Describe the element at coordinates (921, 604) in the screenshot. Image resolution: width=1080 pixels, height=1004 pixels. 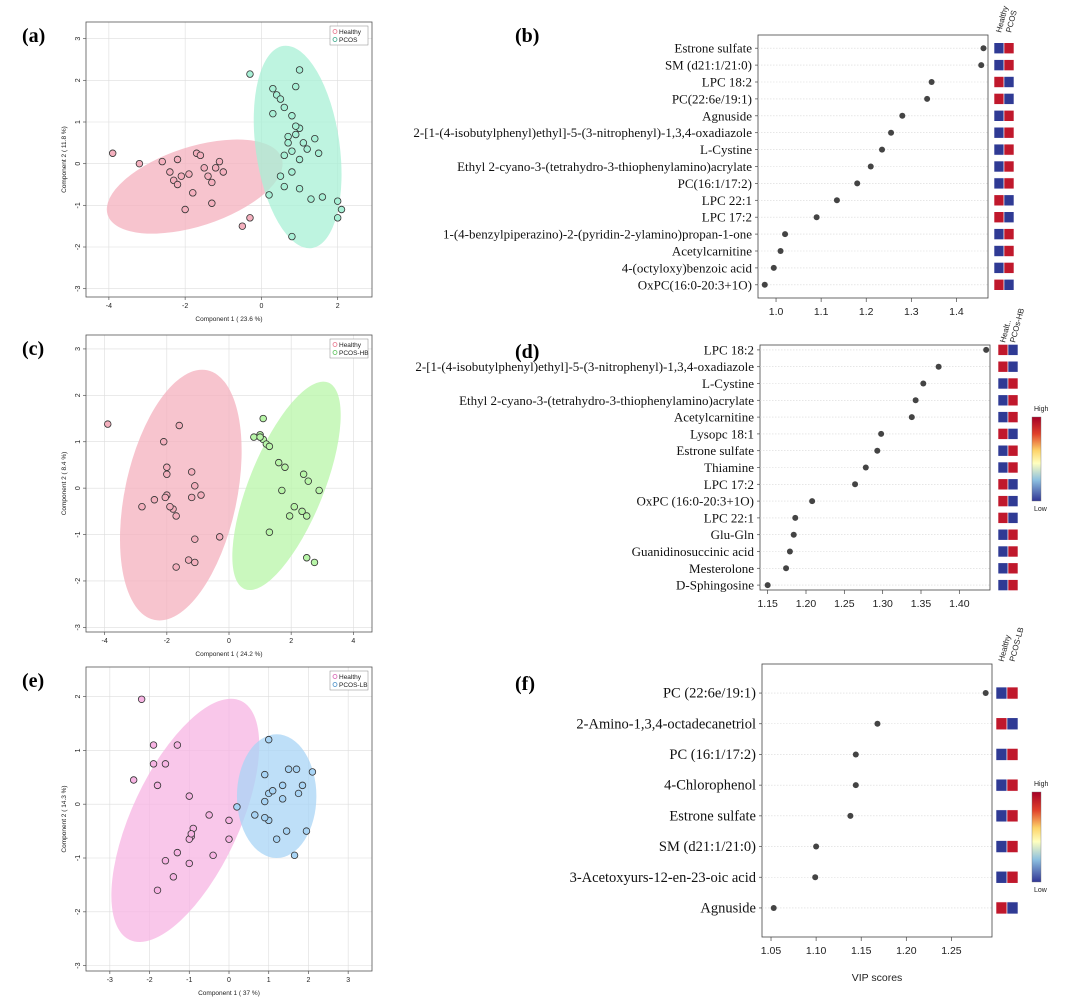
I see `tick-label-x: 1.35` at that location.